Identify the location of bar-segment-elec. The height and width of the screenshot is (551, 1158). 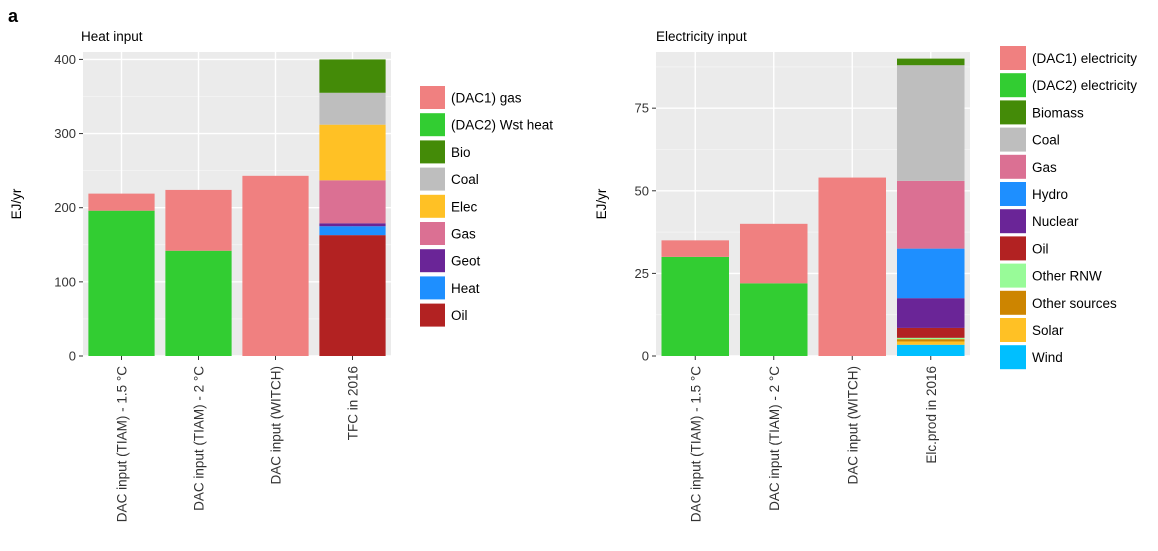
(352, 152).